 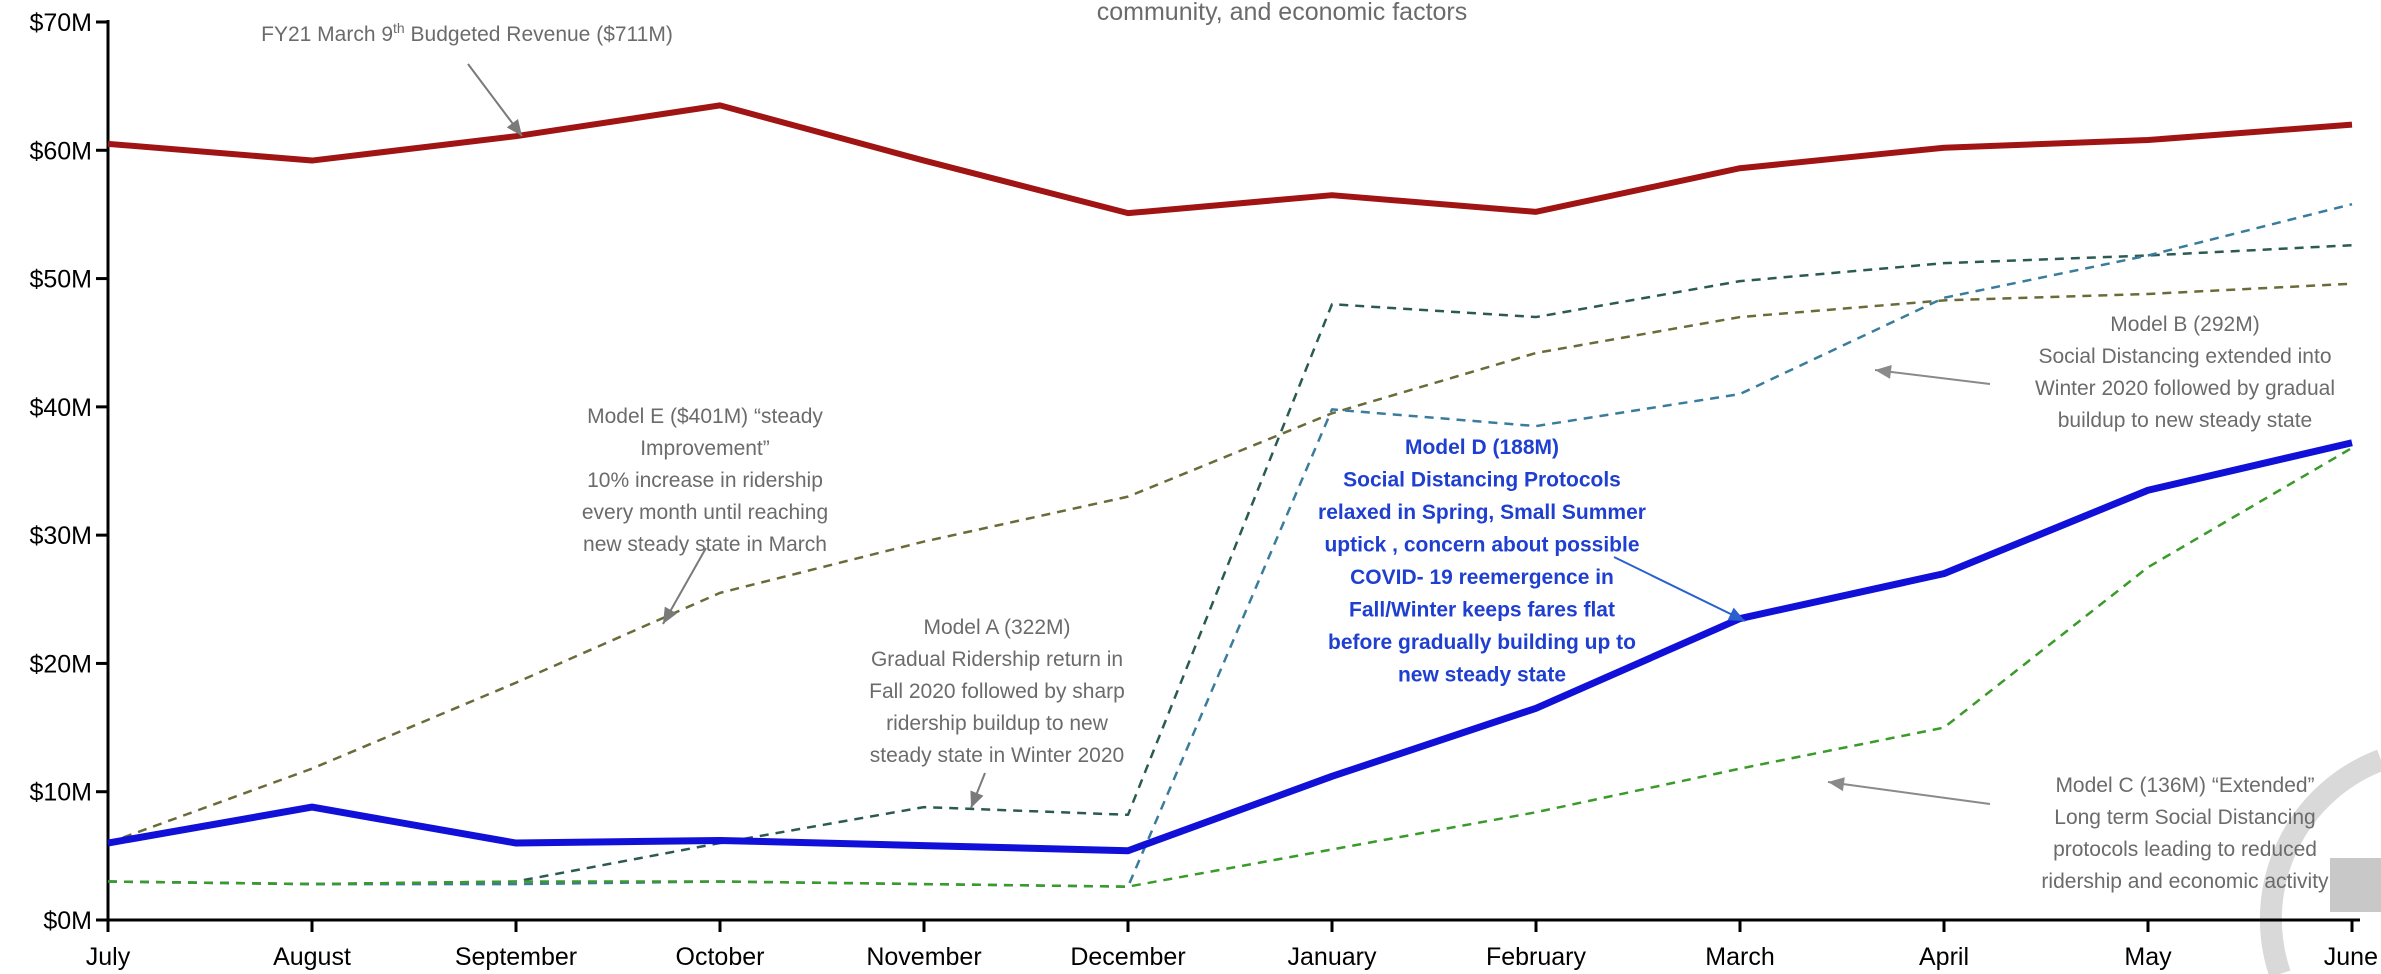 I want to click on model-d-arrow, so click(x=1679, y=589).